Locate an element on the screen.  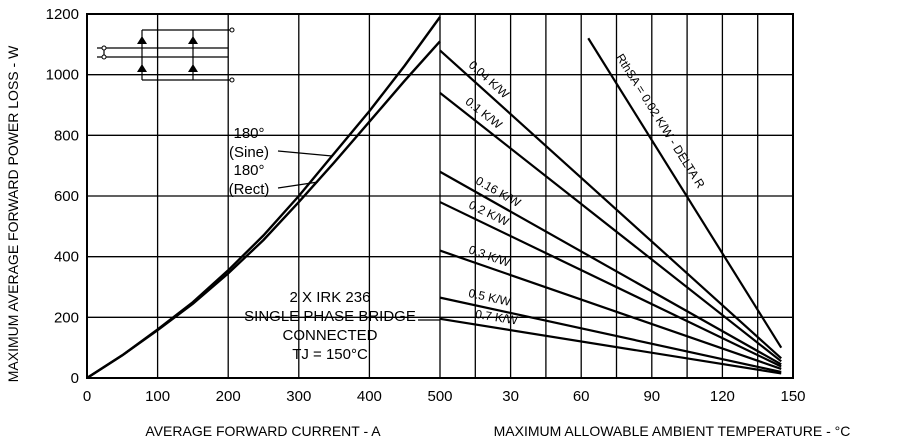
y-axis-label: MAXIMUM AVERAGE FORWARD POWER LOSS - W is located at coordinates (13, 213).